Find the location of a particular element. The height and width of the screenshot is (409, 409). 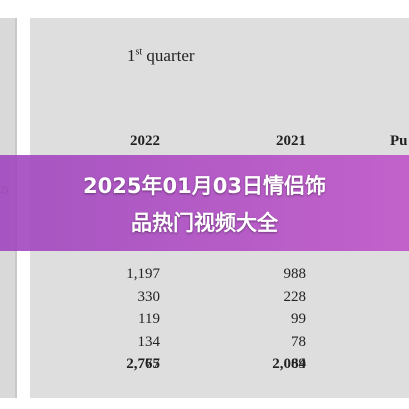

table-cell: 69 is located at coordinates (298, 364).